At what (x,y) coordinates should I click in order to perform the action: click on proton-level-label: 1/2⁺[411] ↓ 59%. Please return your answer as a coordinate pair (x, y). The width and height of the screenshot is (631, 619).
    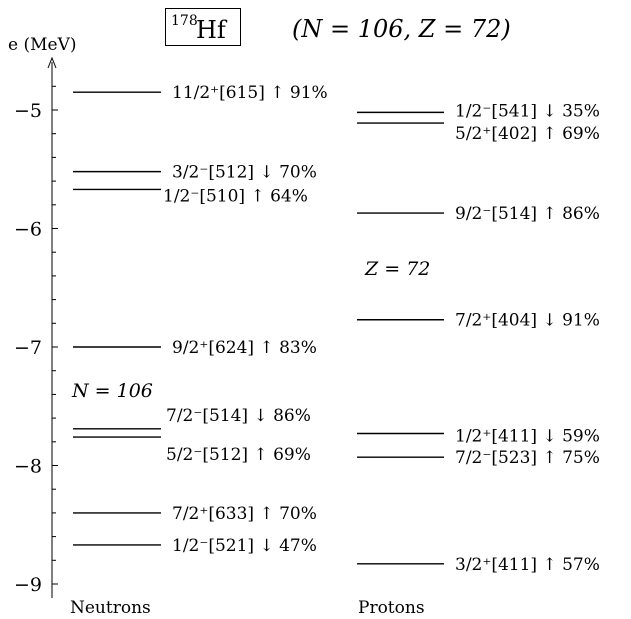
    Looking at the image, I should click on (527, 437).